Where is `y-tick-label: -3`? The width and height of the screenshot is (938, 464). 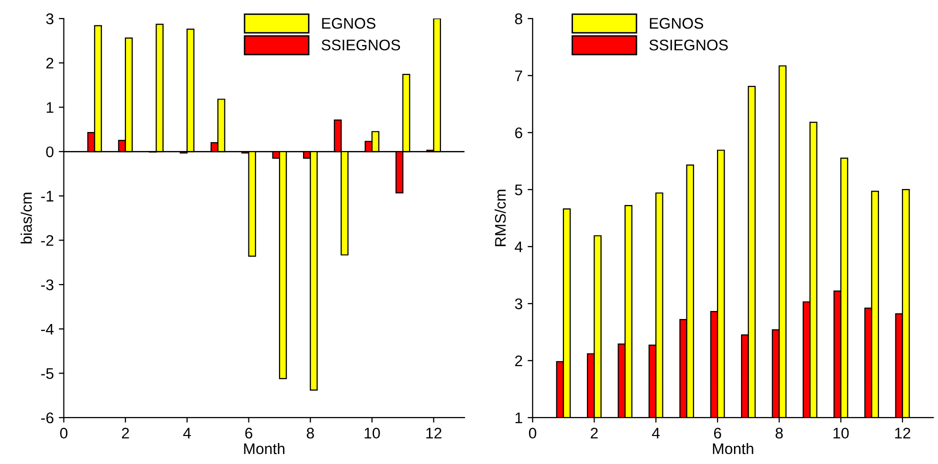
y-tick-label: -3 is located at coordinates (47, 284).